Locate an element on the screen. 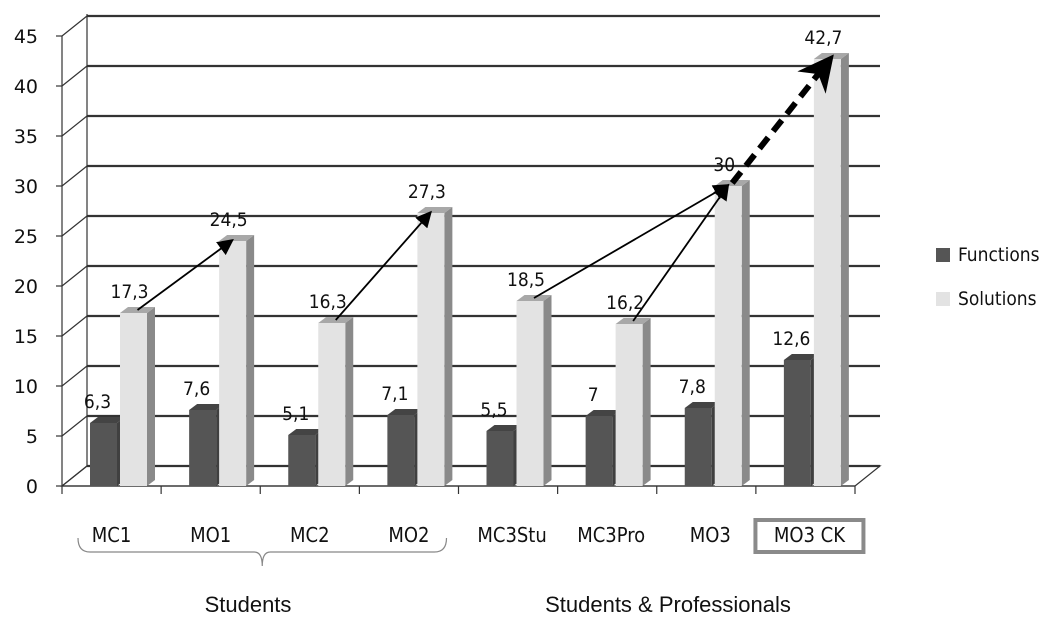  bar-solutions-mc3pro is located at coordinates (629, 405).